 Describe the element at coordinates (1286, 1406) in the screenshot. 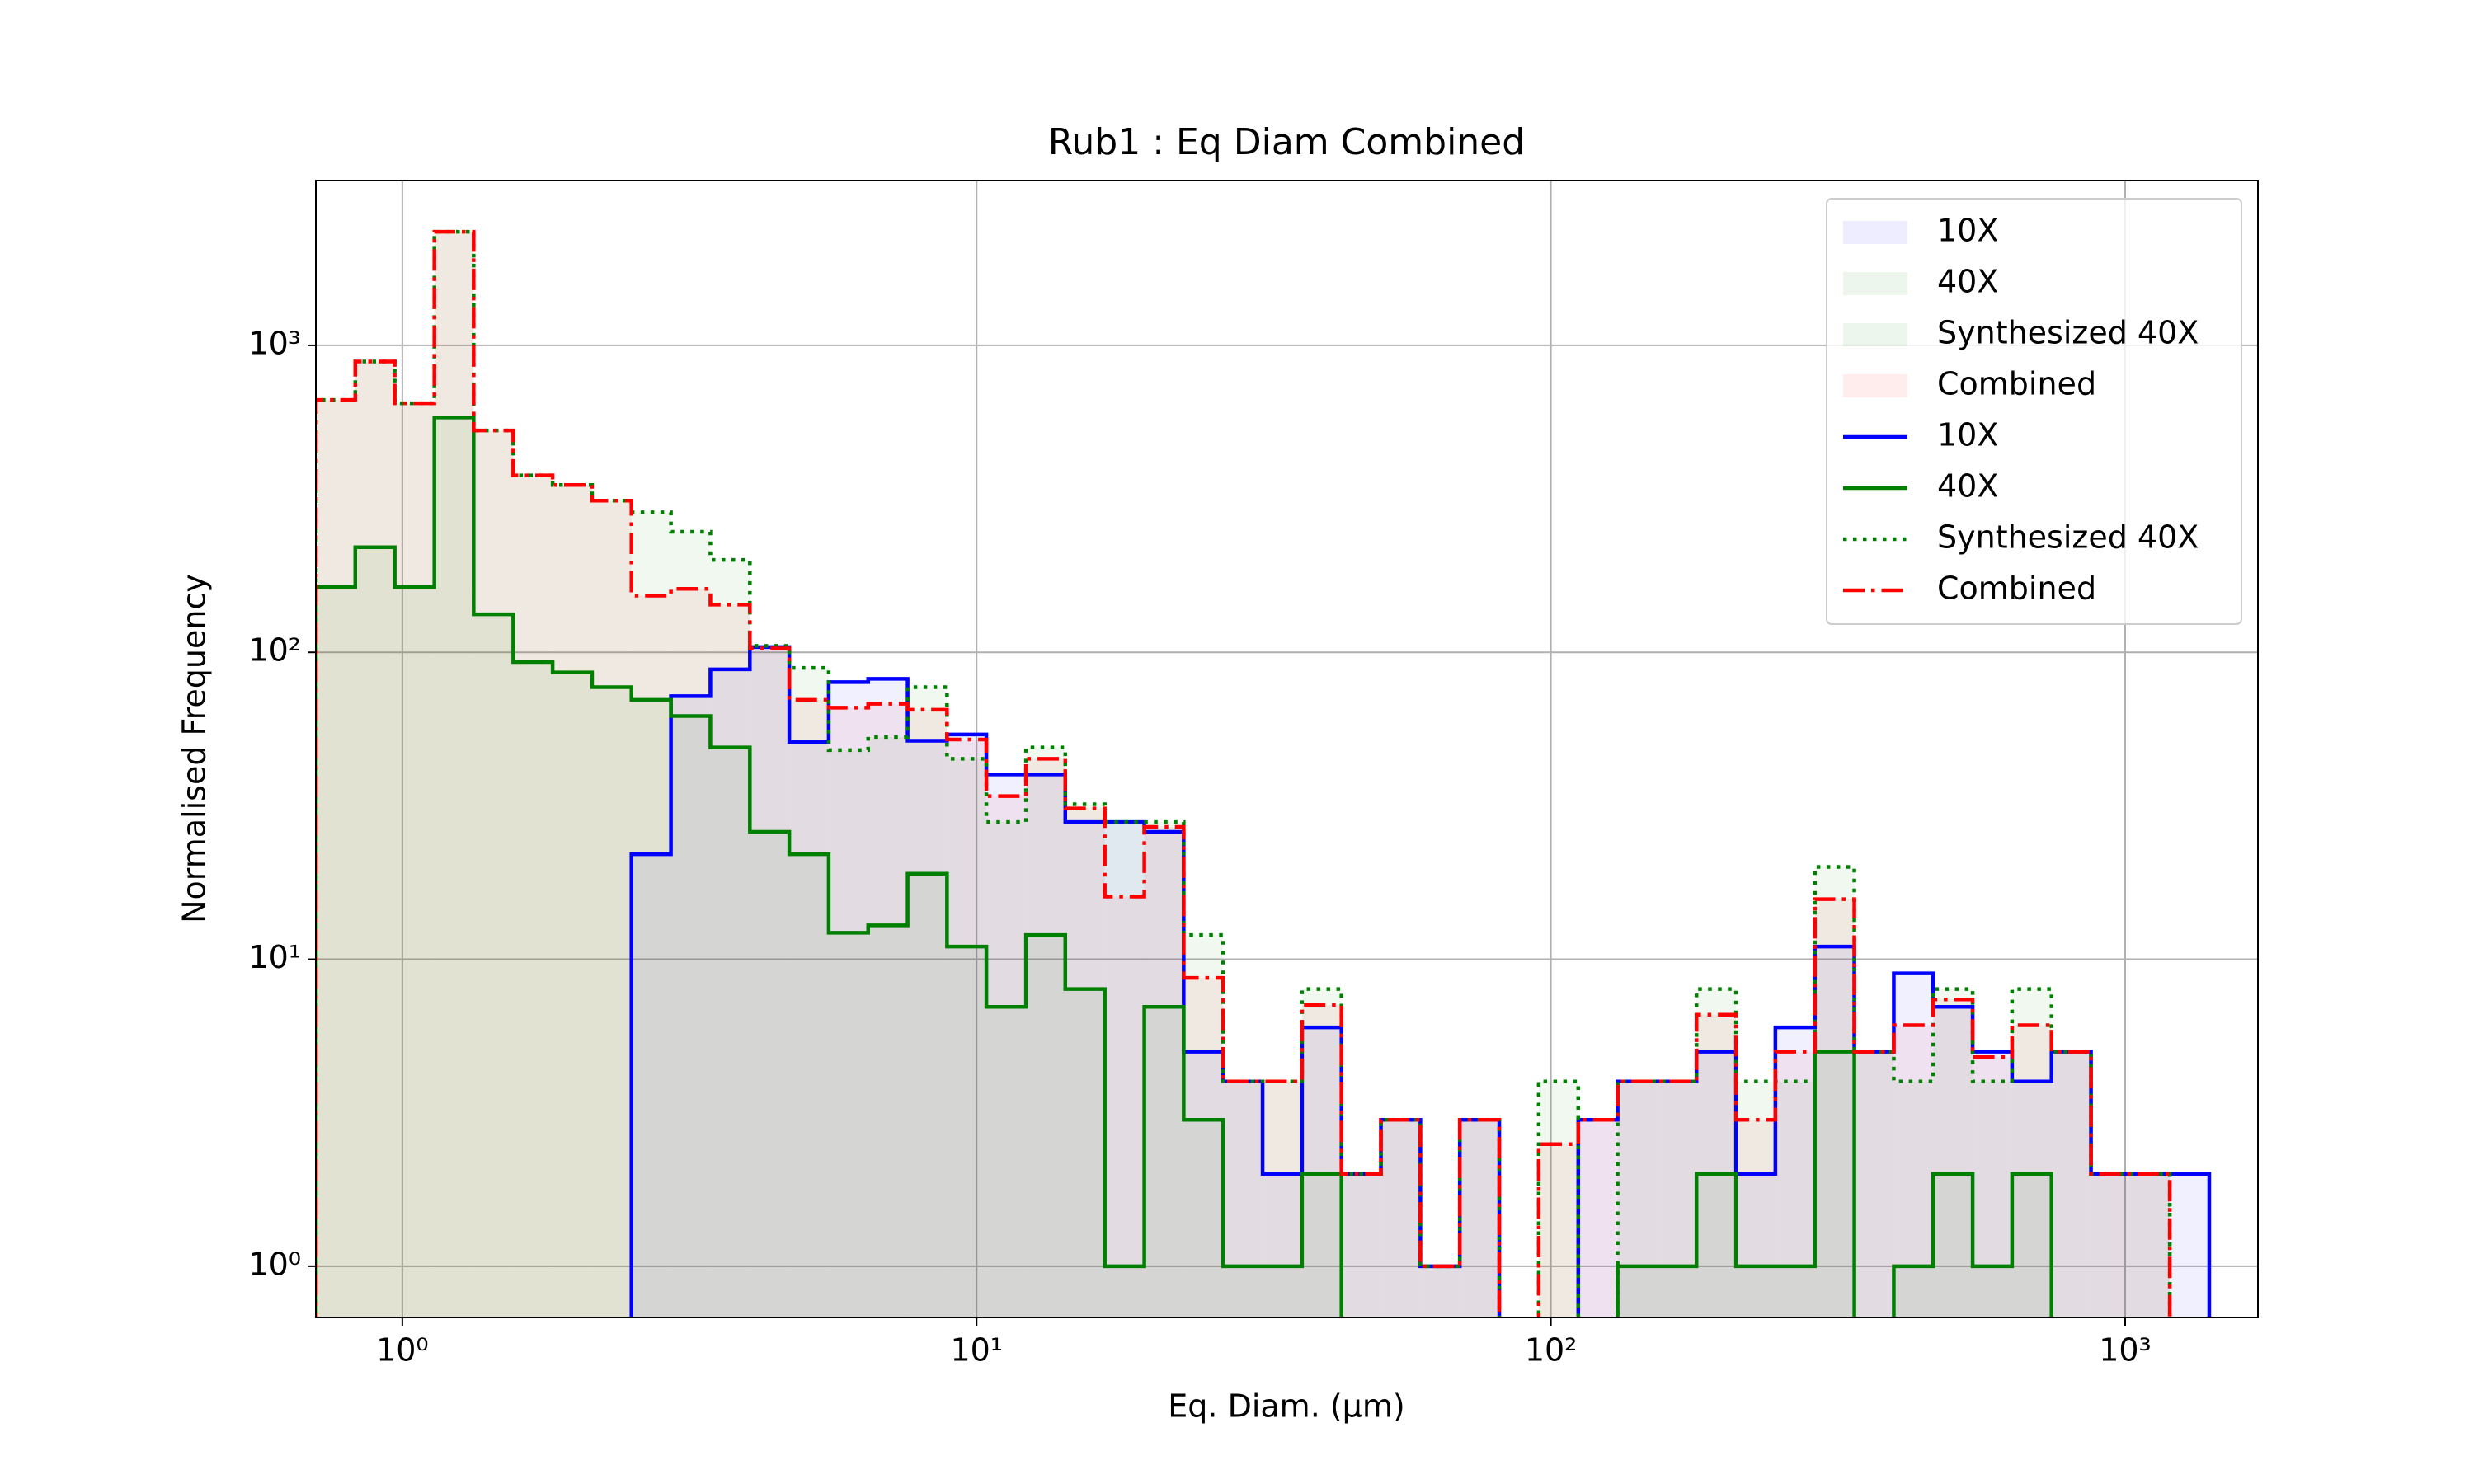

I see `x-axis-label: Eq. Diam. (µm)` at that location.